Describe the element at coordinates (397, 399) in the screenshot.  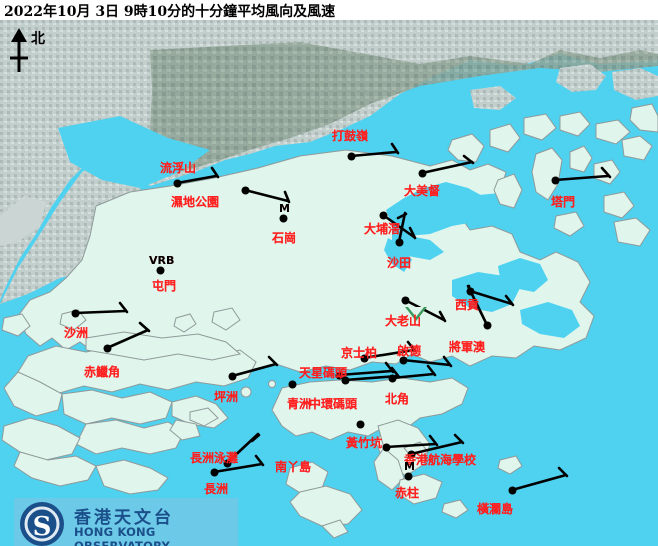
I see `station-label: 北角` at that location.